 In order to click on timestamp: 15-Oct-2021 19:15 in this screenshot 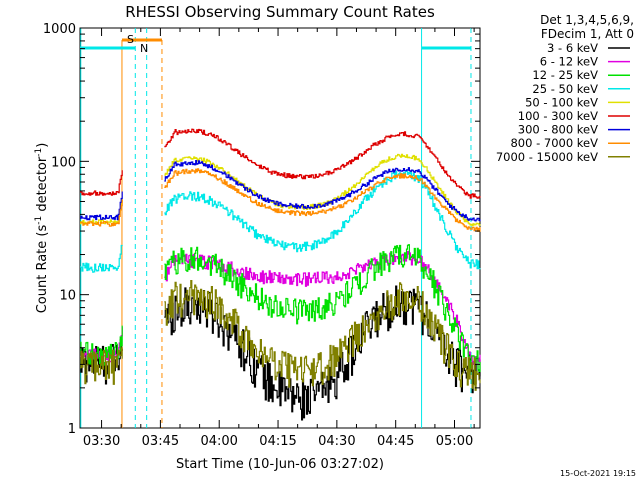, I will do `click(598, 473)`.